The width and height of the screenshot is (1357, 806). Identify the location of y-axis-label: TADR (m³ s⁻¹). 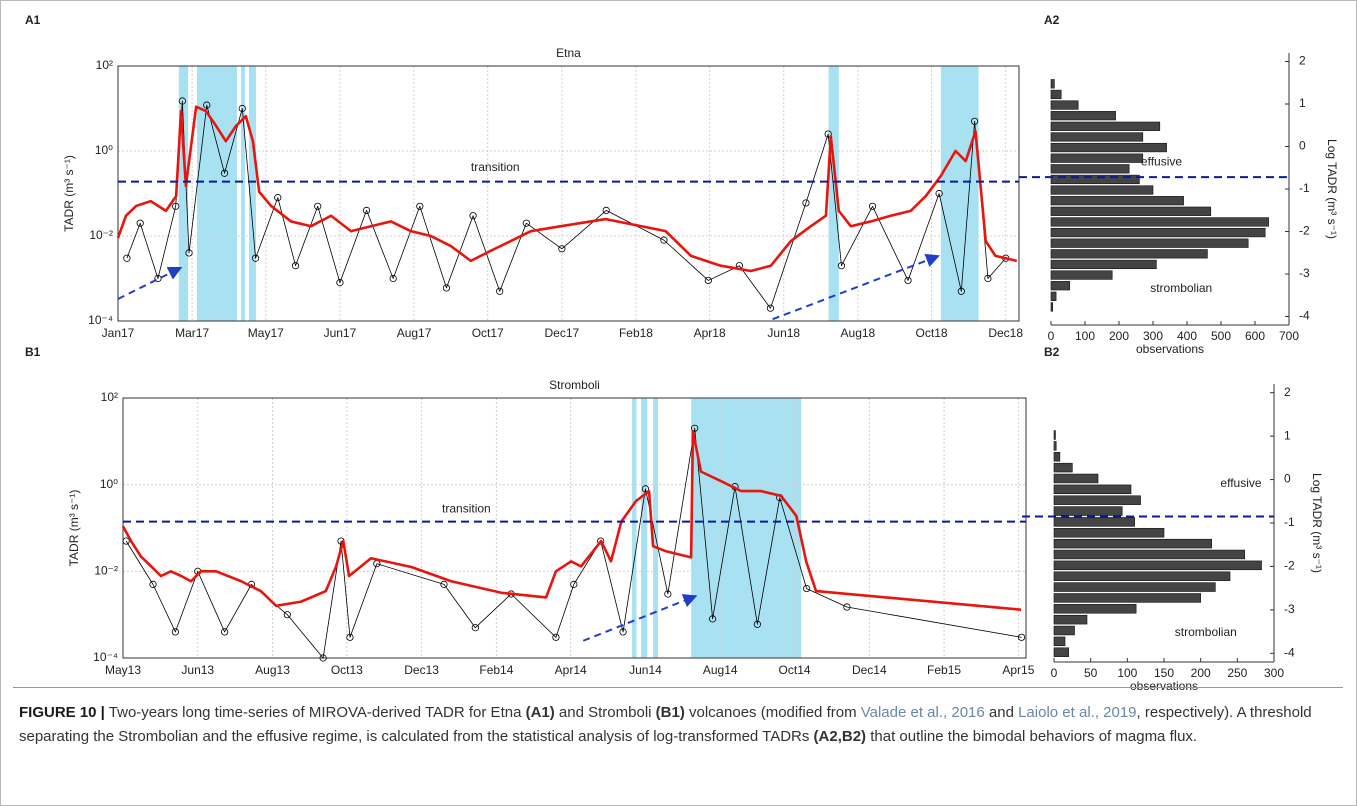
(74, 528).